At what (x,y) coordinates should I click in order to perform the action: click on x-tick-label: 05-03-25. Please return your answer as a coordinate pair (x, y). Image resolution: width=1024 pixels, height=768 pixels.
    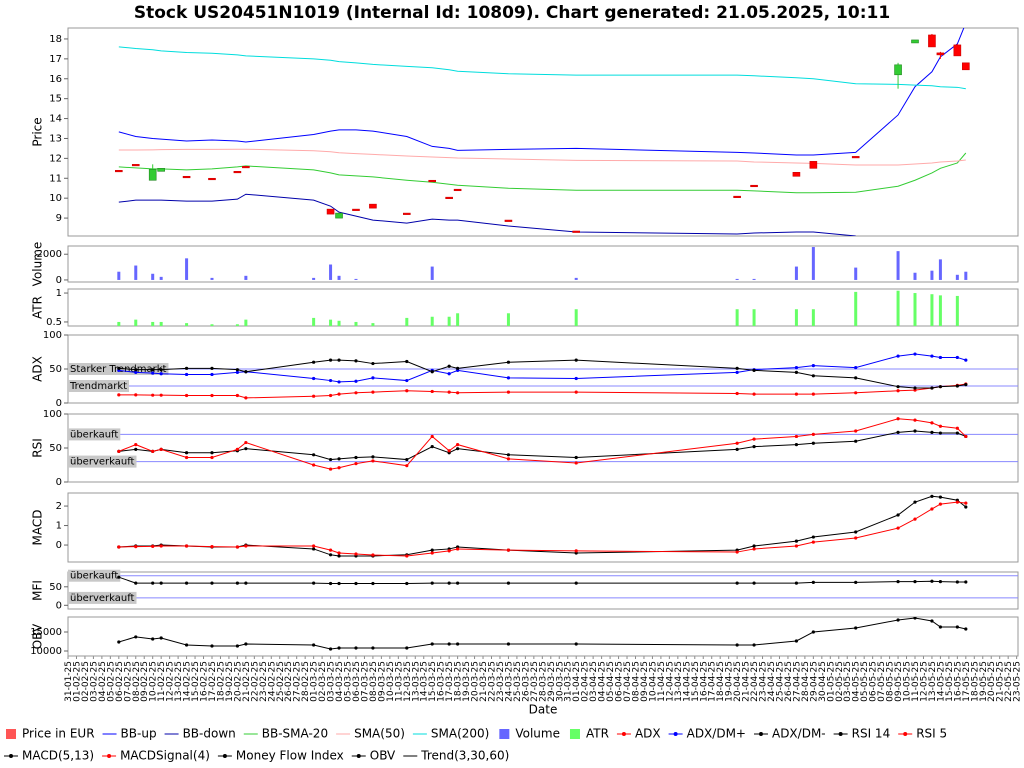
    Looking at the image, I should click on (349, 681).